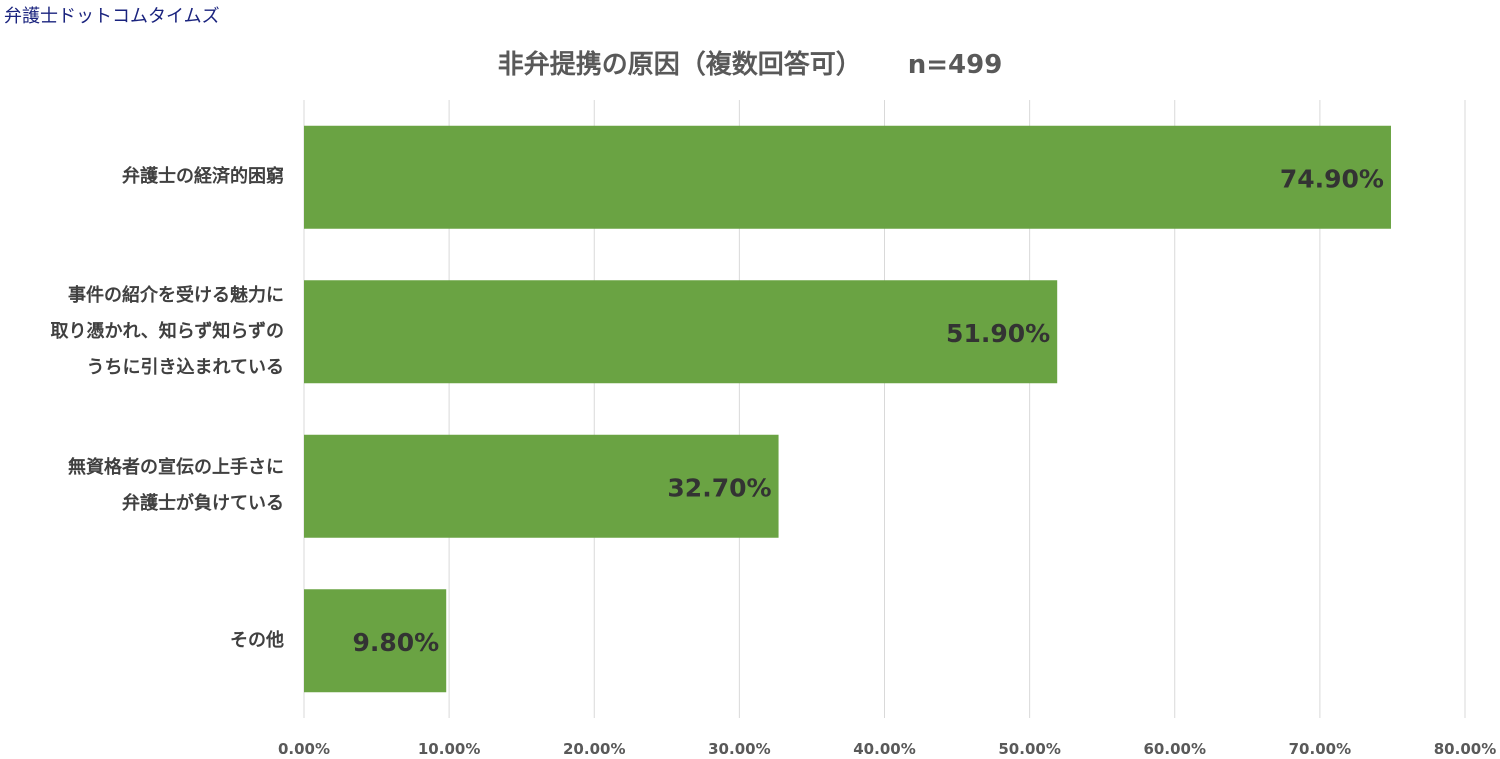 The width and height of the screenshot is (1500, 759). Describe the element at coordinates (185, 367) in the screenshot. I see `y-category-label-line: うちに引き込まれている` at that location.